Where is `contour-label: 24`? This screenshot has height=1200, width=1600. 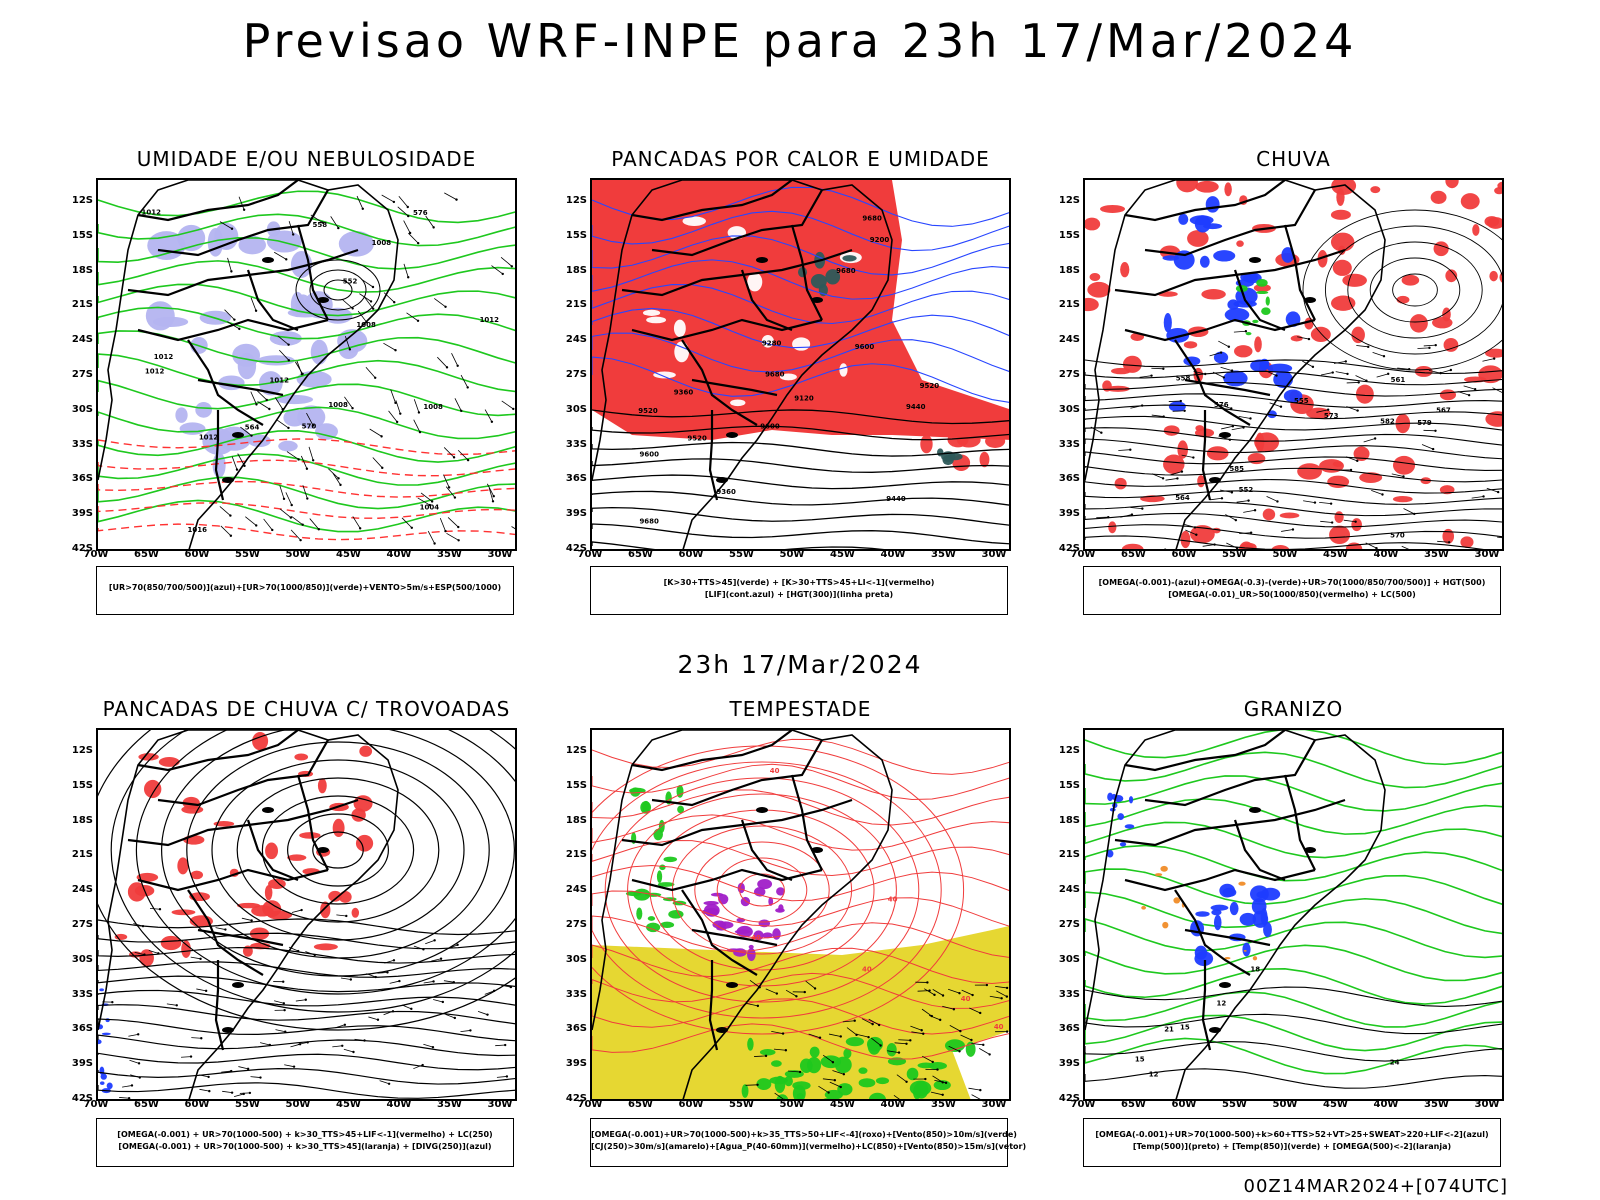 contour-label: 24 is located at coordinates (1395, 1062).